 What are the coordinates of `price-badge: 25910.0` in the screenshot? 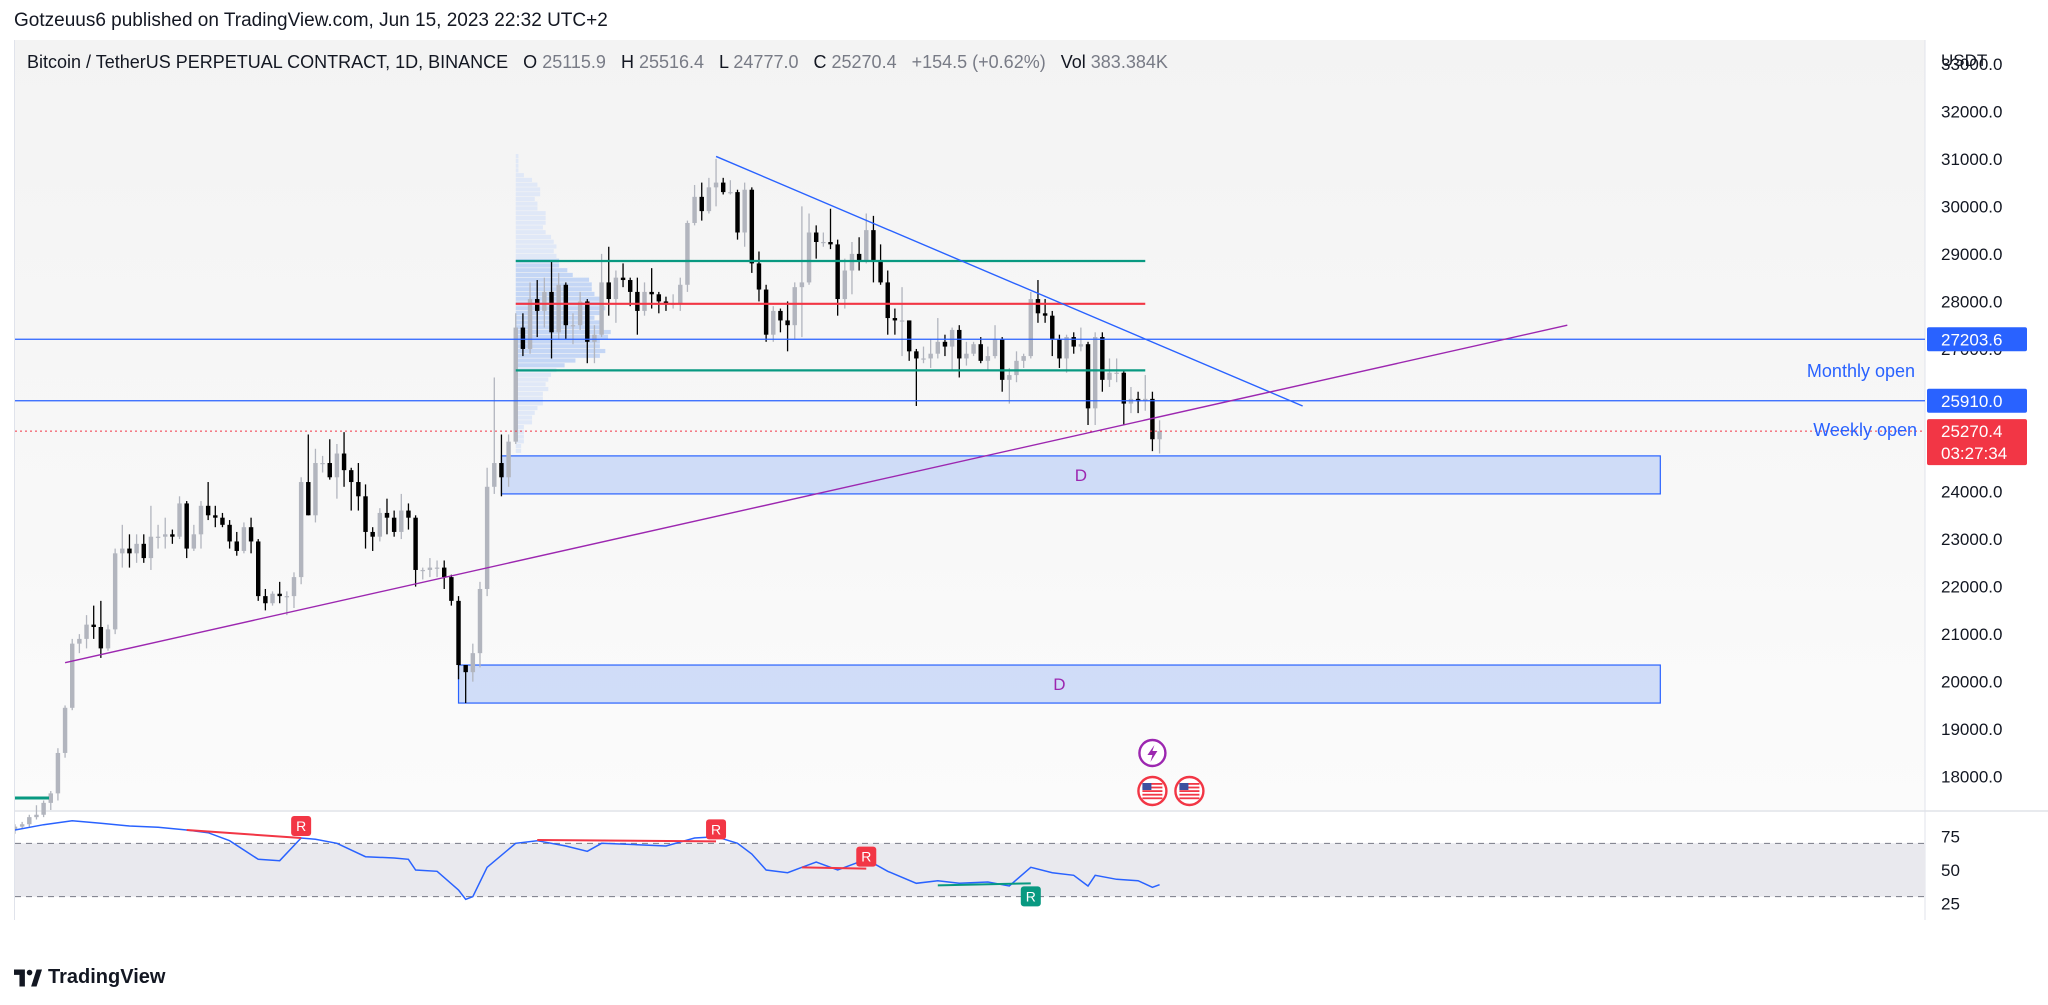 It's located at (1977, 400).